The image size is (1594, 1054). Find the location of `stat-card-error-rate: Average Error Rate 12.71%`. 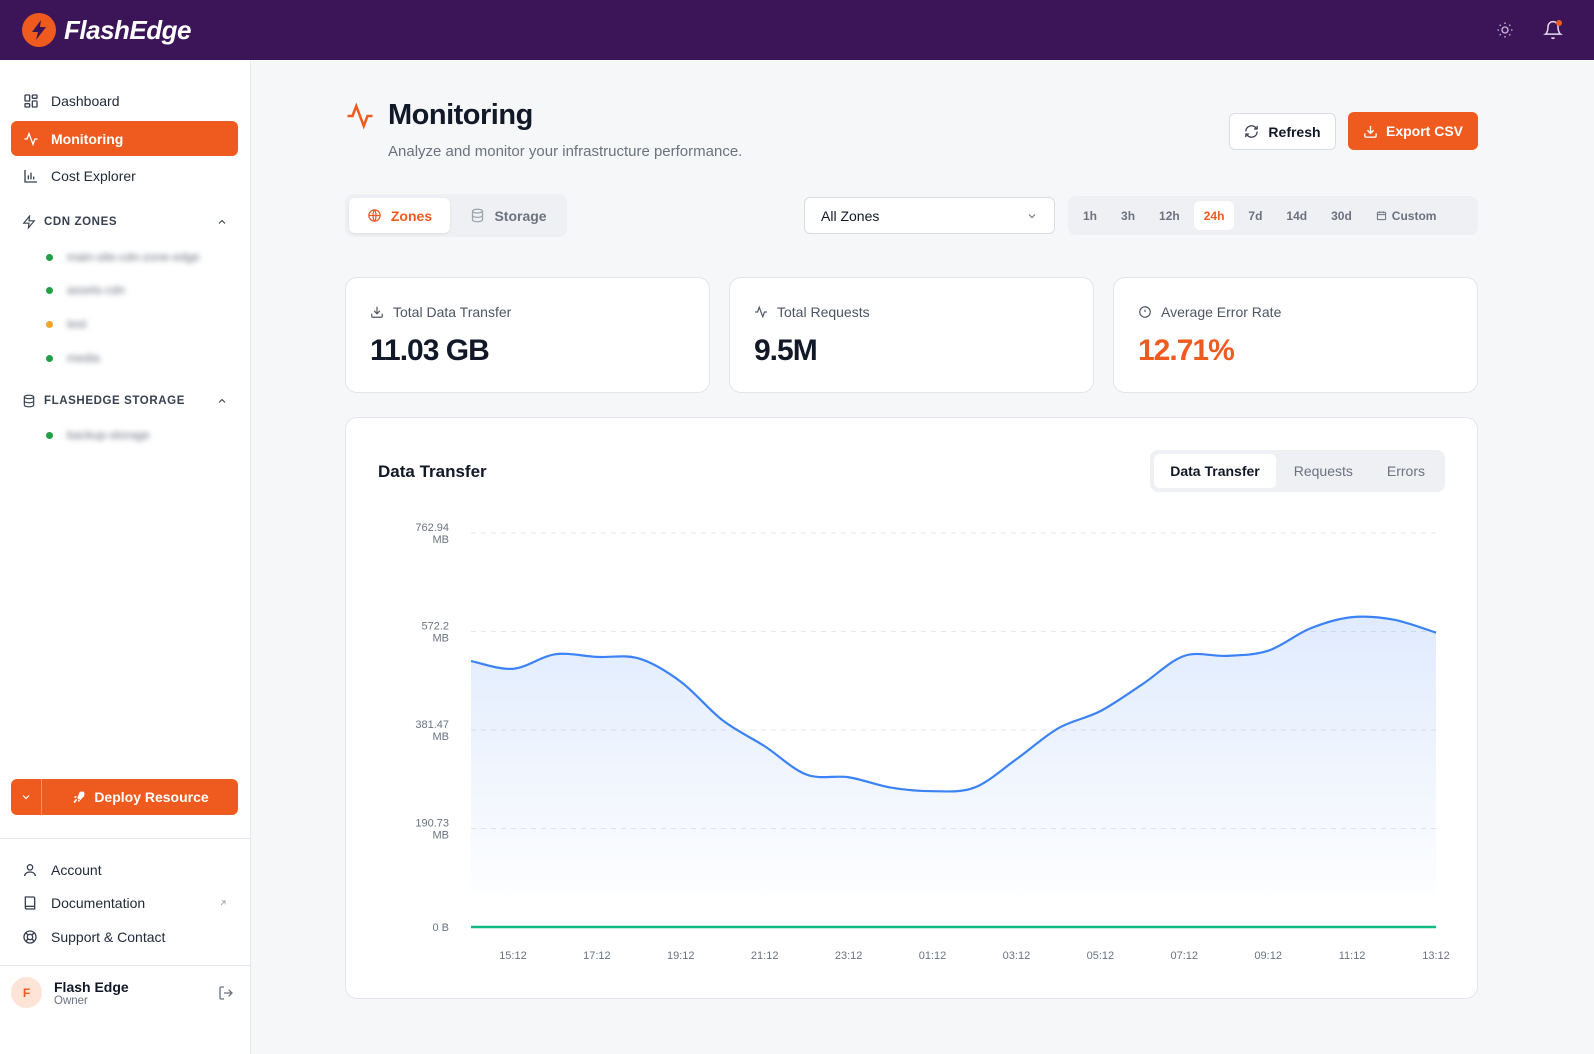

stat-card-error-rate: Average Error Rate 12.71% is located at coordinates (1295, 335).